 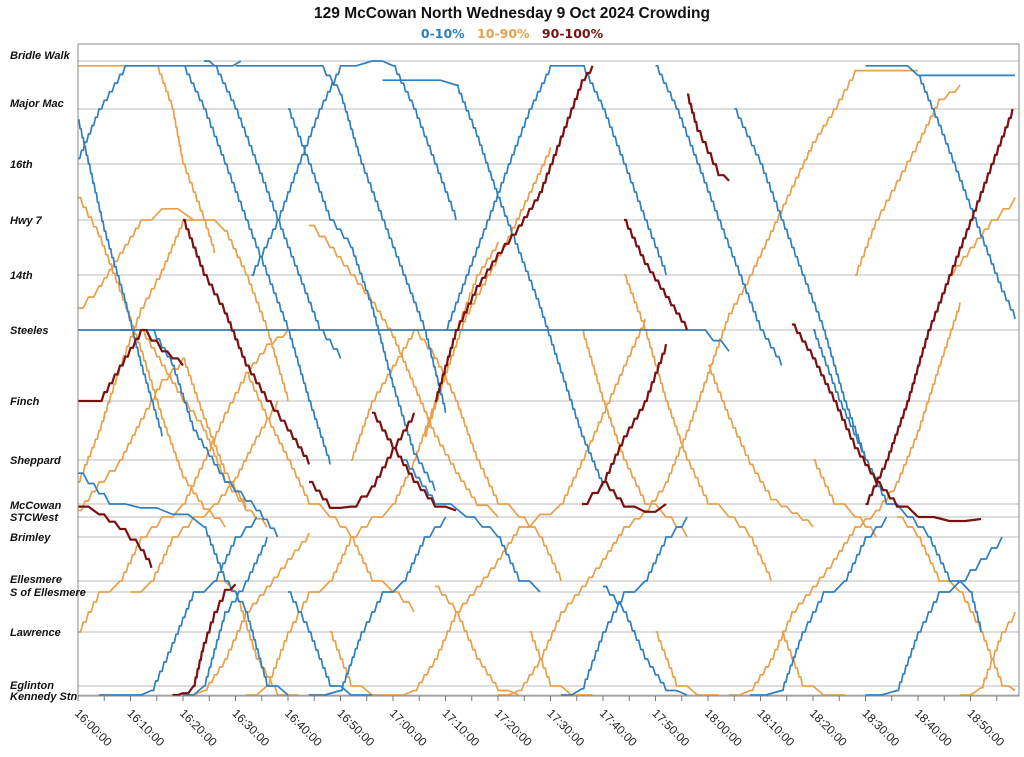 I want to click on x-tick-label: 16:00:00, so click(x=93, y=727).